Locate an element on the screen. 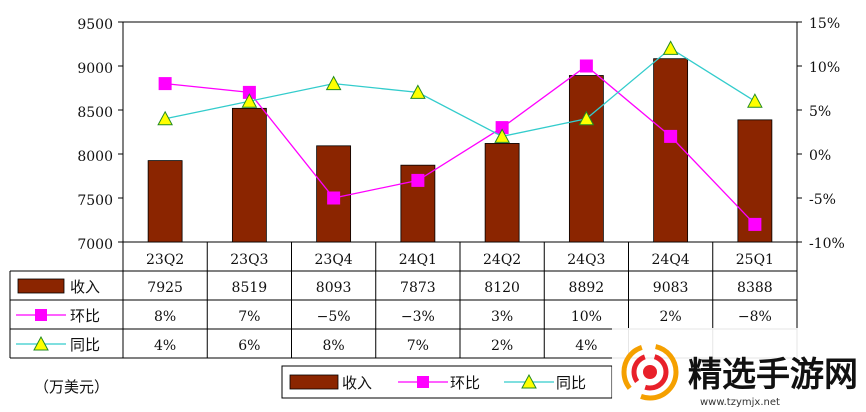 The height and width of the screenshot is (412, 866). y-left-tick-label: 9500 is located at coordinates (95, 25).